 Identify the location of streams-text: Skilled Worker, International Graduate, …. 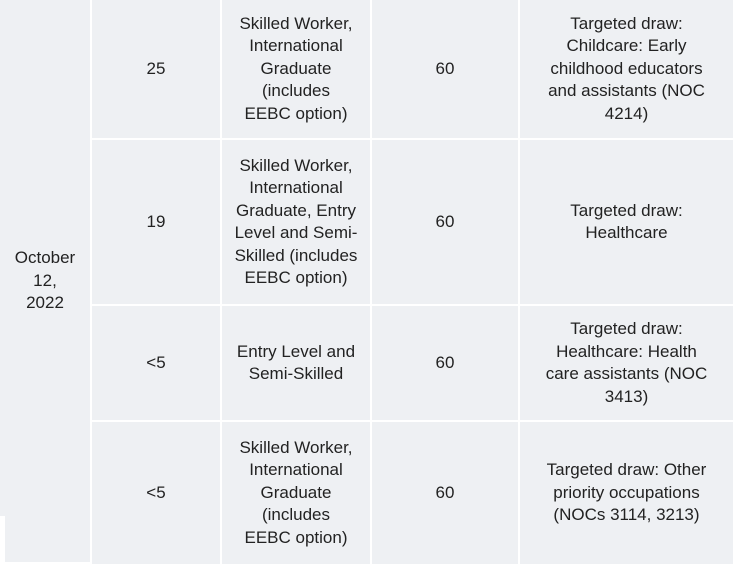
(296, 221).